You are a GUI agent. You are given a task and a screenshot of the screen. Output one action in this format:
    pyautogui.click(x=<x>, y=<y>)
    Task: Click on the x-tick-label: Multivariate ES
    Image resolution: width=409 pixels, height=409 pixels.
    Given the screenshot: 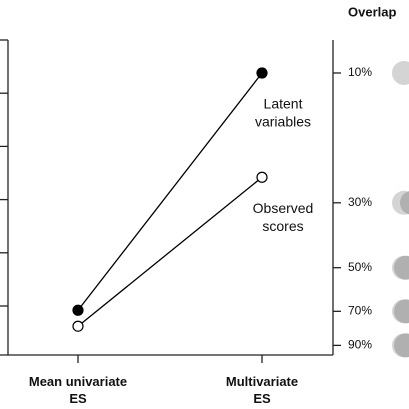 What is the action you would take?
    pyautogui.click(x=262, y=390)
    